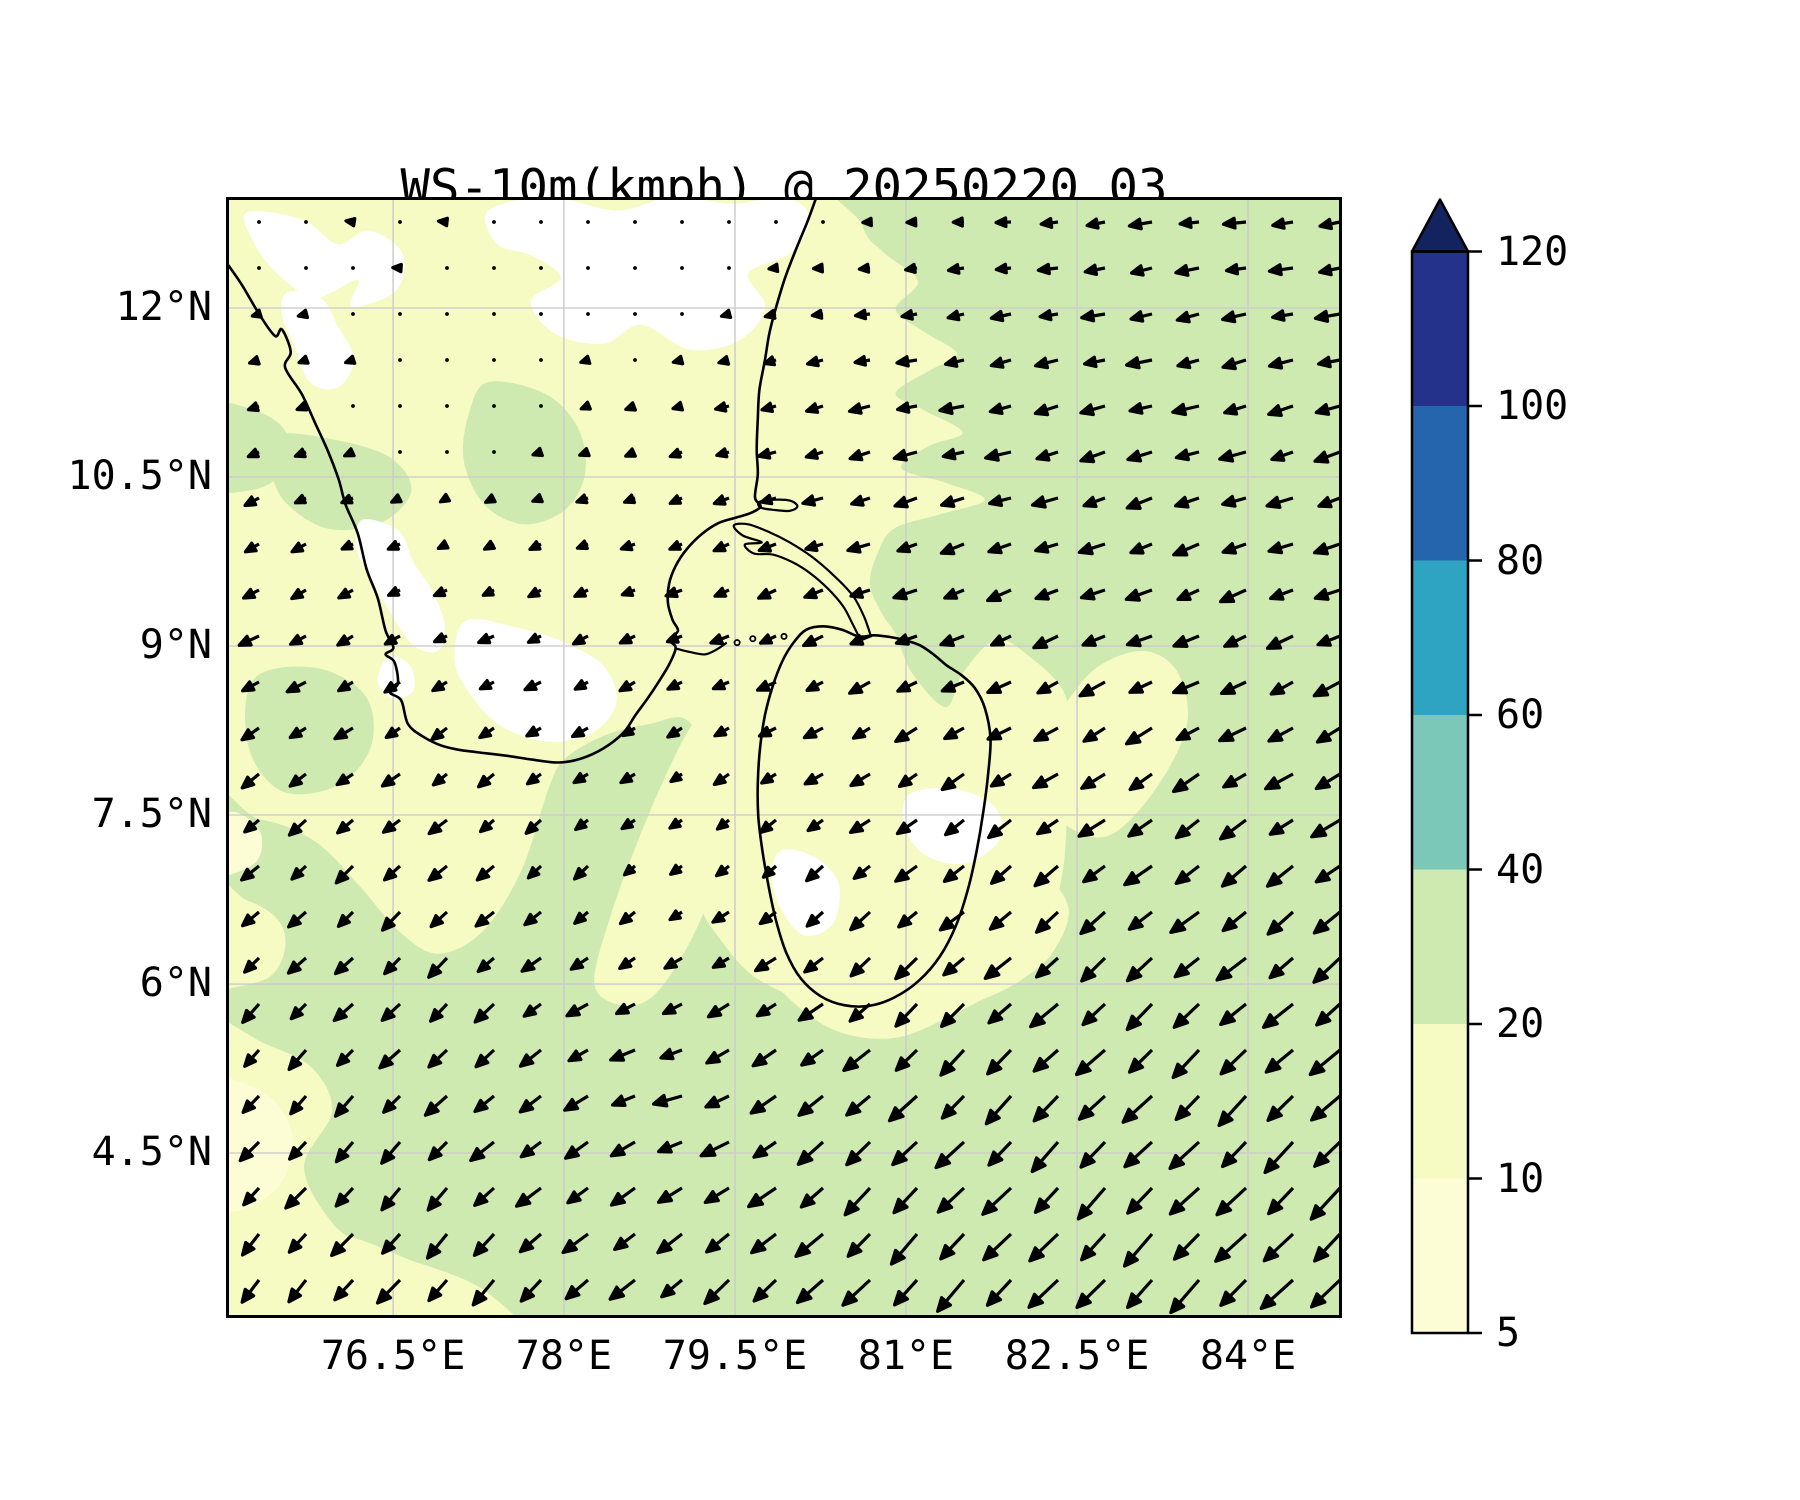 Image resolution: width=1800 pixels, height=1500 pixels. I want to click on colorbar-segment, so click(1440, 792).